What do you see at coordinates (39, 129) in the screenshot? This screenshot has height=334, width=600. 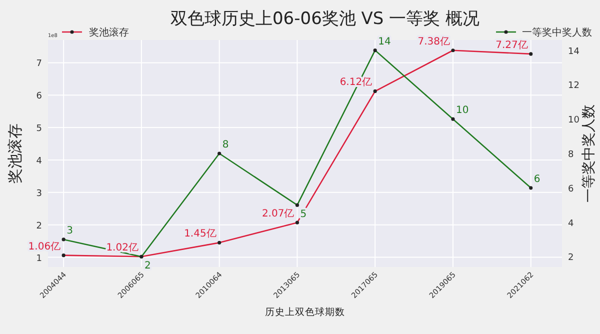 I see `y-tick-label: 5` at bounding box center [39, 129].